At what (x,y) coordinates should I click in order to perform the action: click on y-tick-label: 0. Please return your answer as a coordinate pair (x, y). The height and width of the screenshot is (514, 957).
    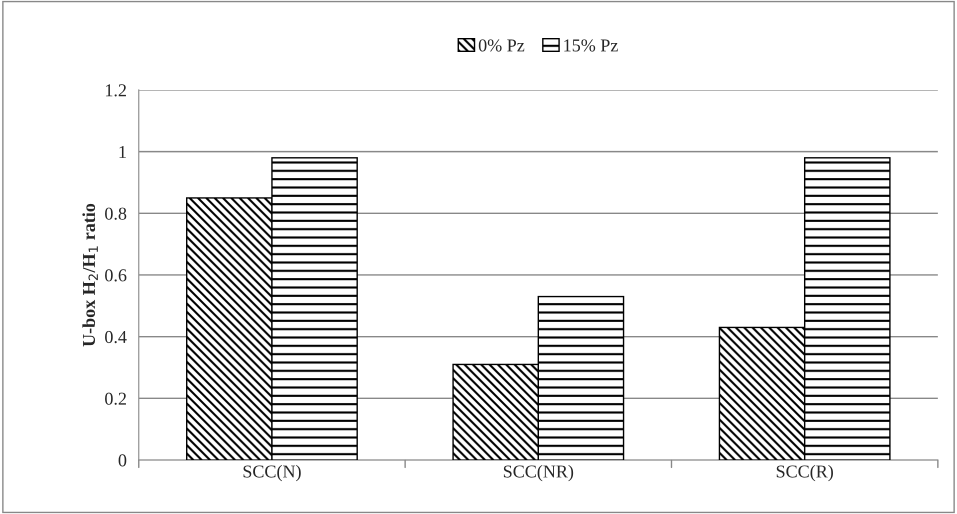
    Looking at the image, I should click on (122, 460).